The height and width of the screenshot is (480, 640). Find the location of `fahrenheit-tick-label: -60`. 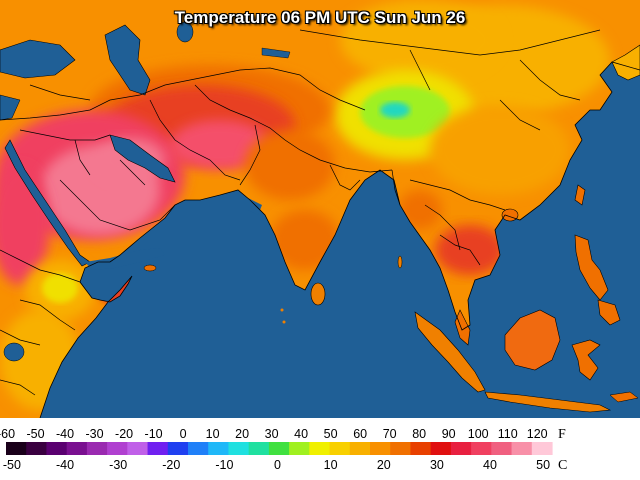

fahrenheit-tick-label: -60 is located at coordinates (7, 434).